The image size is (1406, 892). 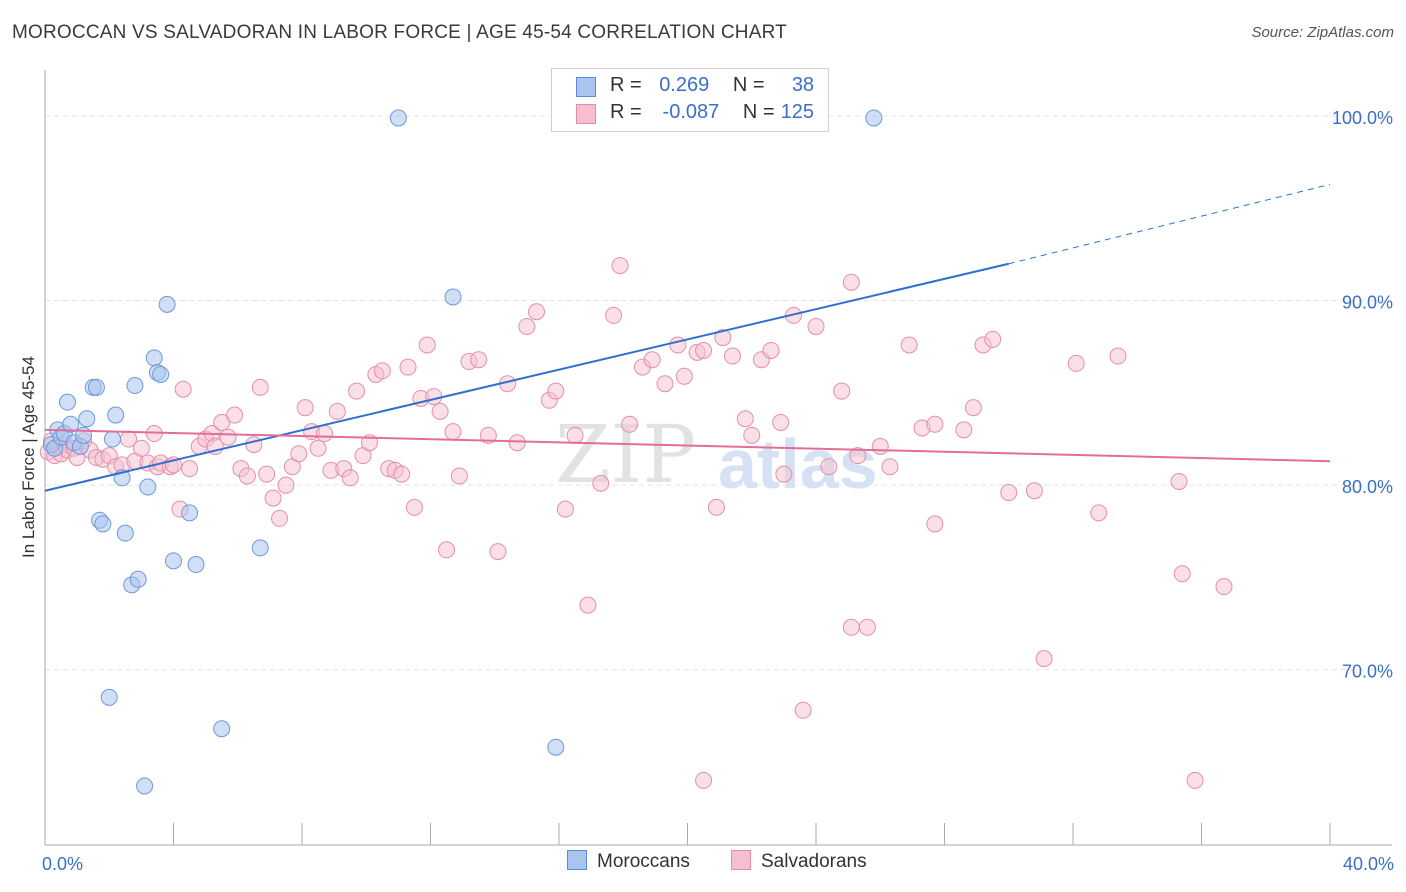 What do you see at coordinates (628, 861) in the screenshot?
I see `legend-item-moroccans: Moroccans` at bounding box center [628, 861].